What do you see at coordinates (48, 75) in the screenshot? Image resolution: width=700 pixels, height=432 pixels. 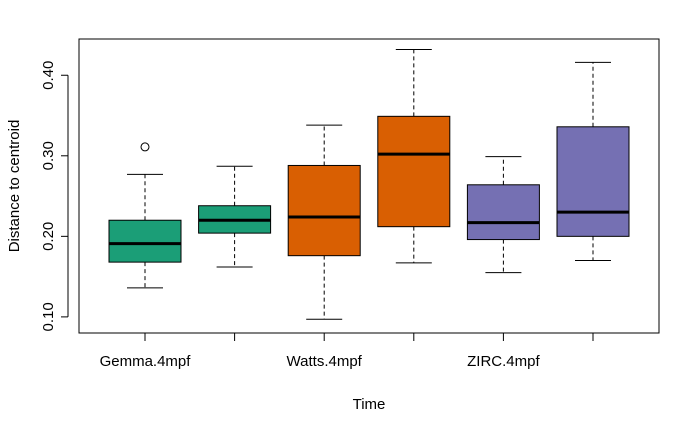 I see `y-tick-label: 0.40` at bounding box center [48, 75].